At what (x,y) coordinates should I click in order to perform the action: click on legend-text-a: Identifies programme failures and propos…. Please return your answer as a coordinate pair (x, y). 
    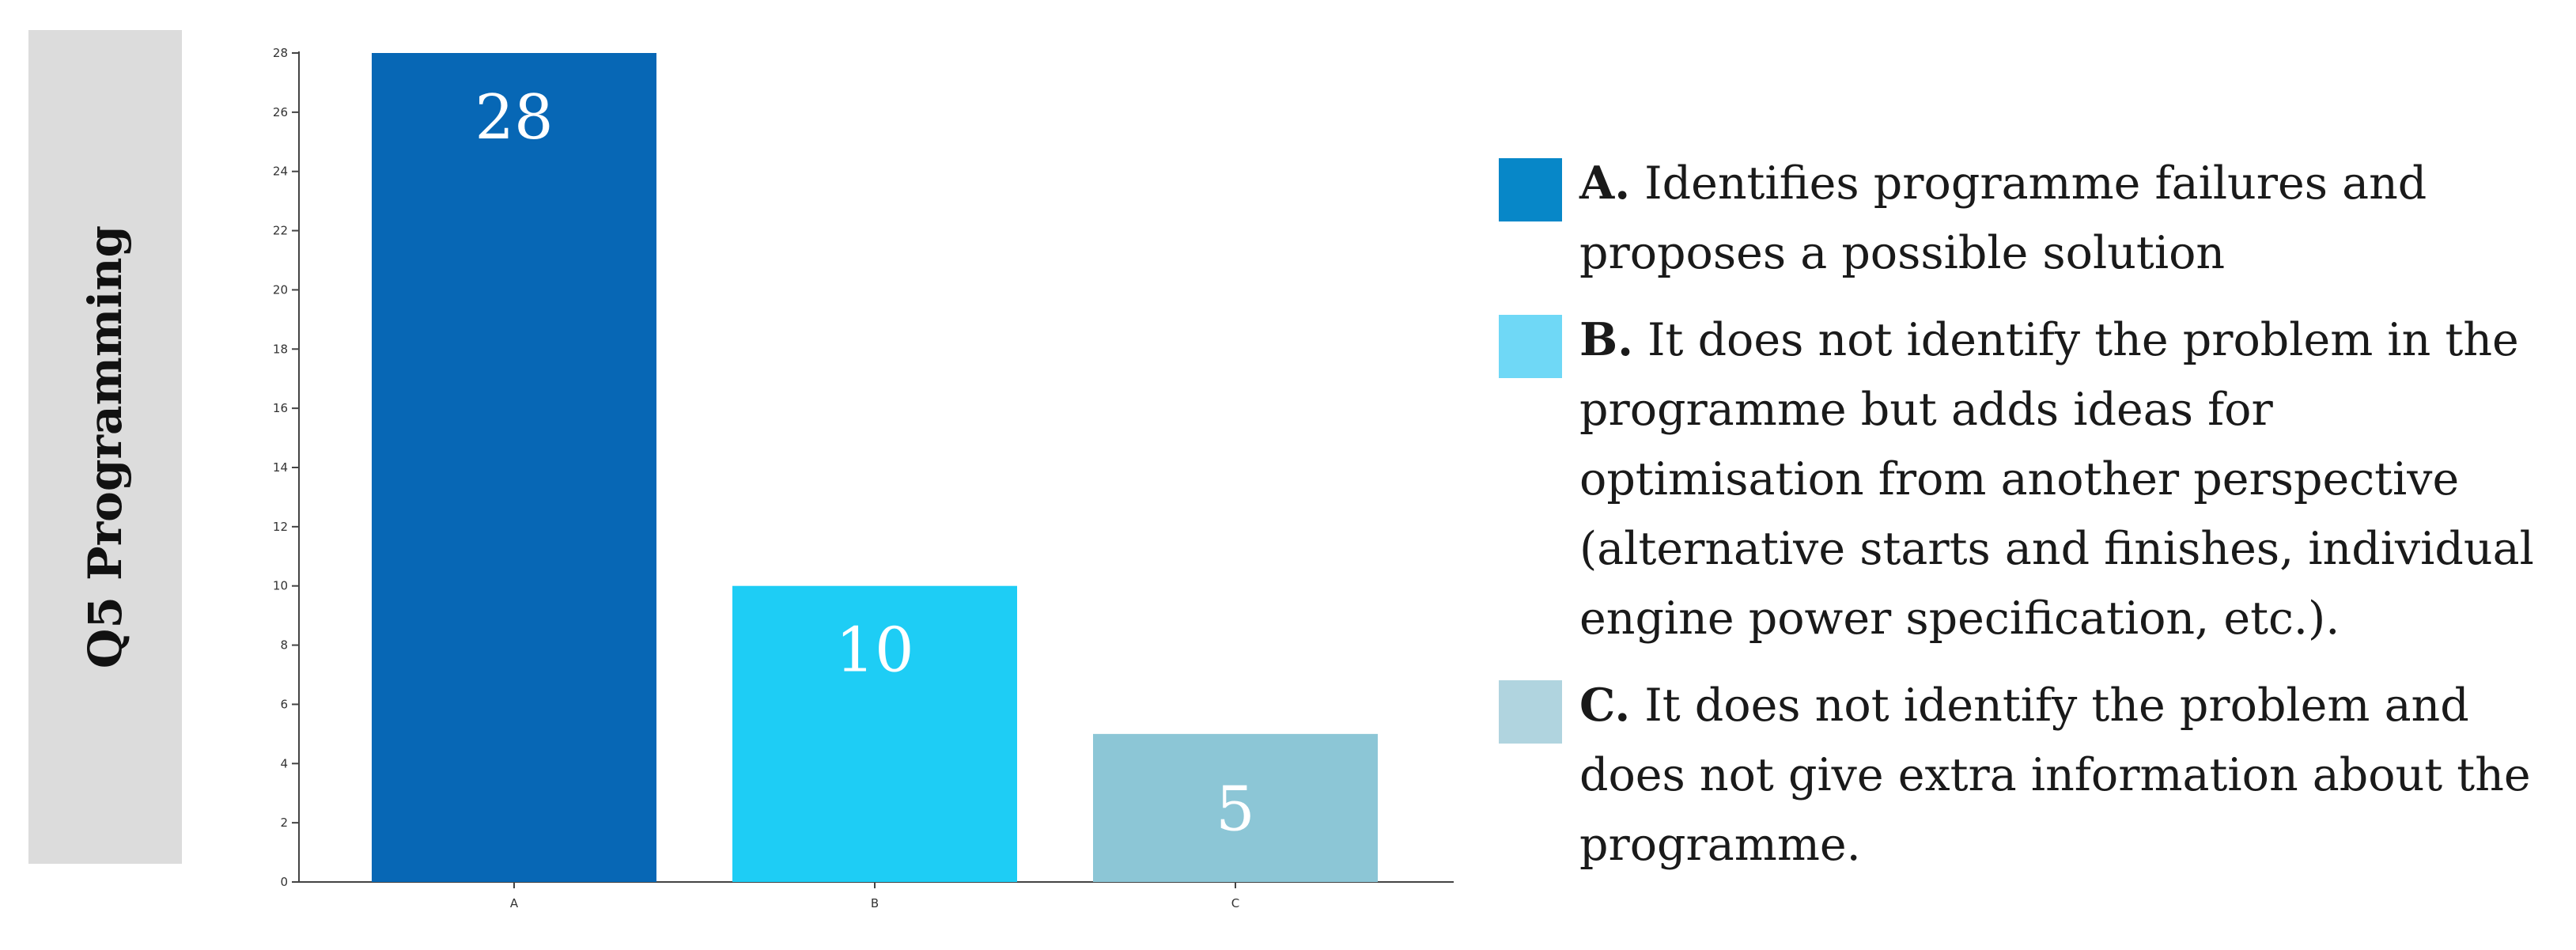
    Looking at the image, I should click on (2003, 218).